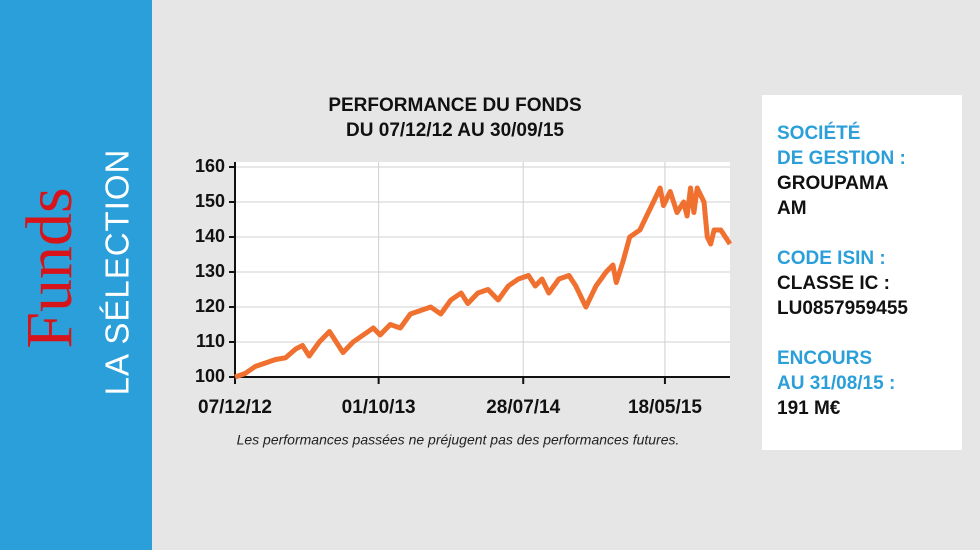  Describe the element at coordinates (809, 408) in the screenshot. I see `info-value: 191 M€` at that location.